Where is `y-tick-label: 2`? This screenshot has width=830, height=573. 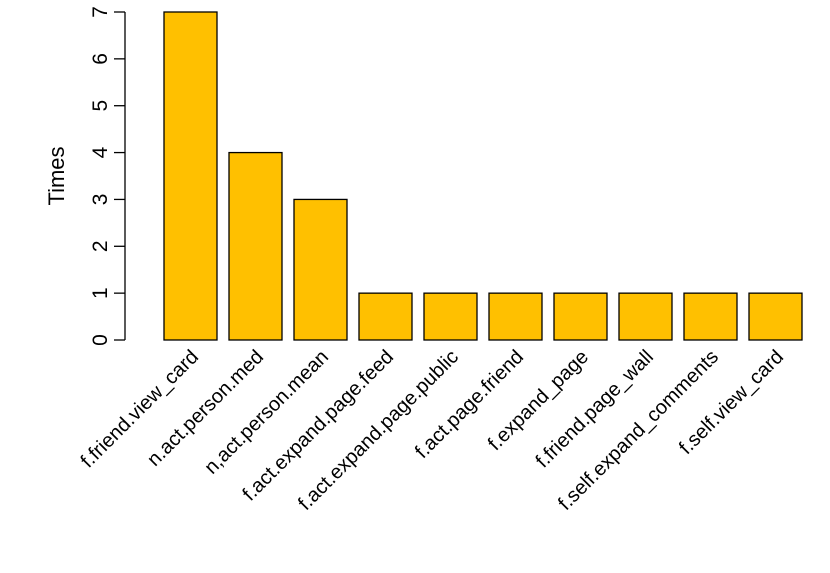 y-tick-label: 2 is located at coordinates (100, 246).